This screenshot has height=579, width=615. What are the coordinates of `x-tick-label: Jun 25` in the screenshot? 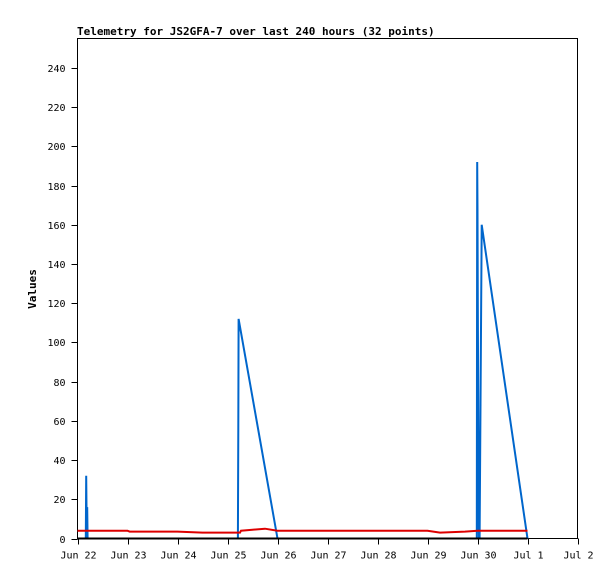 It's located at (228, 556).